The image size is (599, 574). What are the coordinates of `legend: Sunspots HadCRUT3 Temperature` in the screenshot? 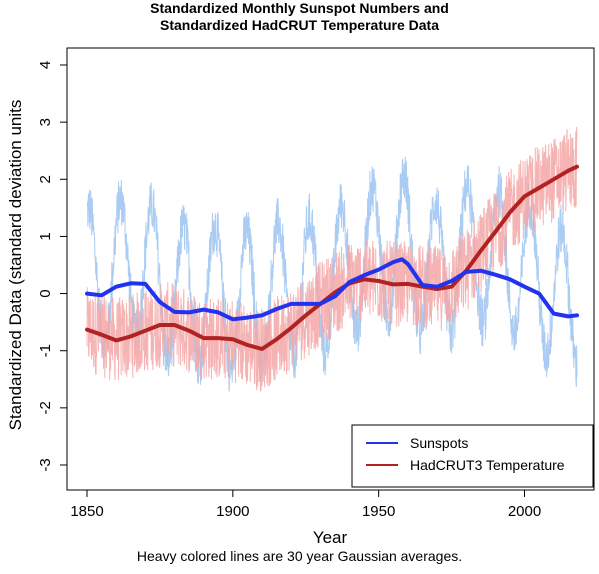 It's located at (472, 456).